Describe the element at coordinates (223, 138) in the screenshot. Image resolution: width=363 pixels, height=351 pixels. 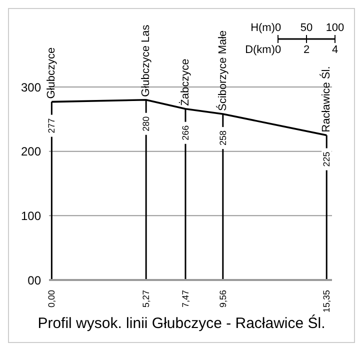
I see `data-label: 258` at that location.